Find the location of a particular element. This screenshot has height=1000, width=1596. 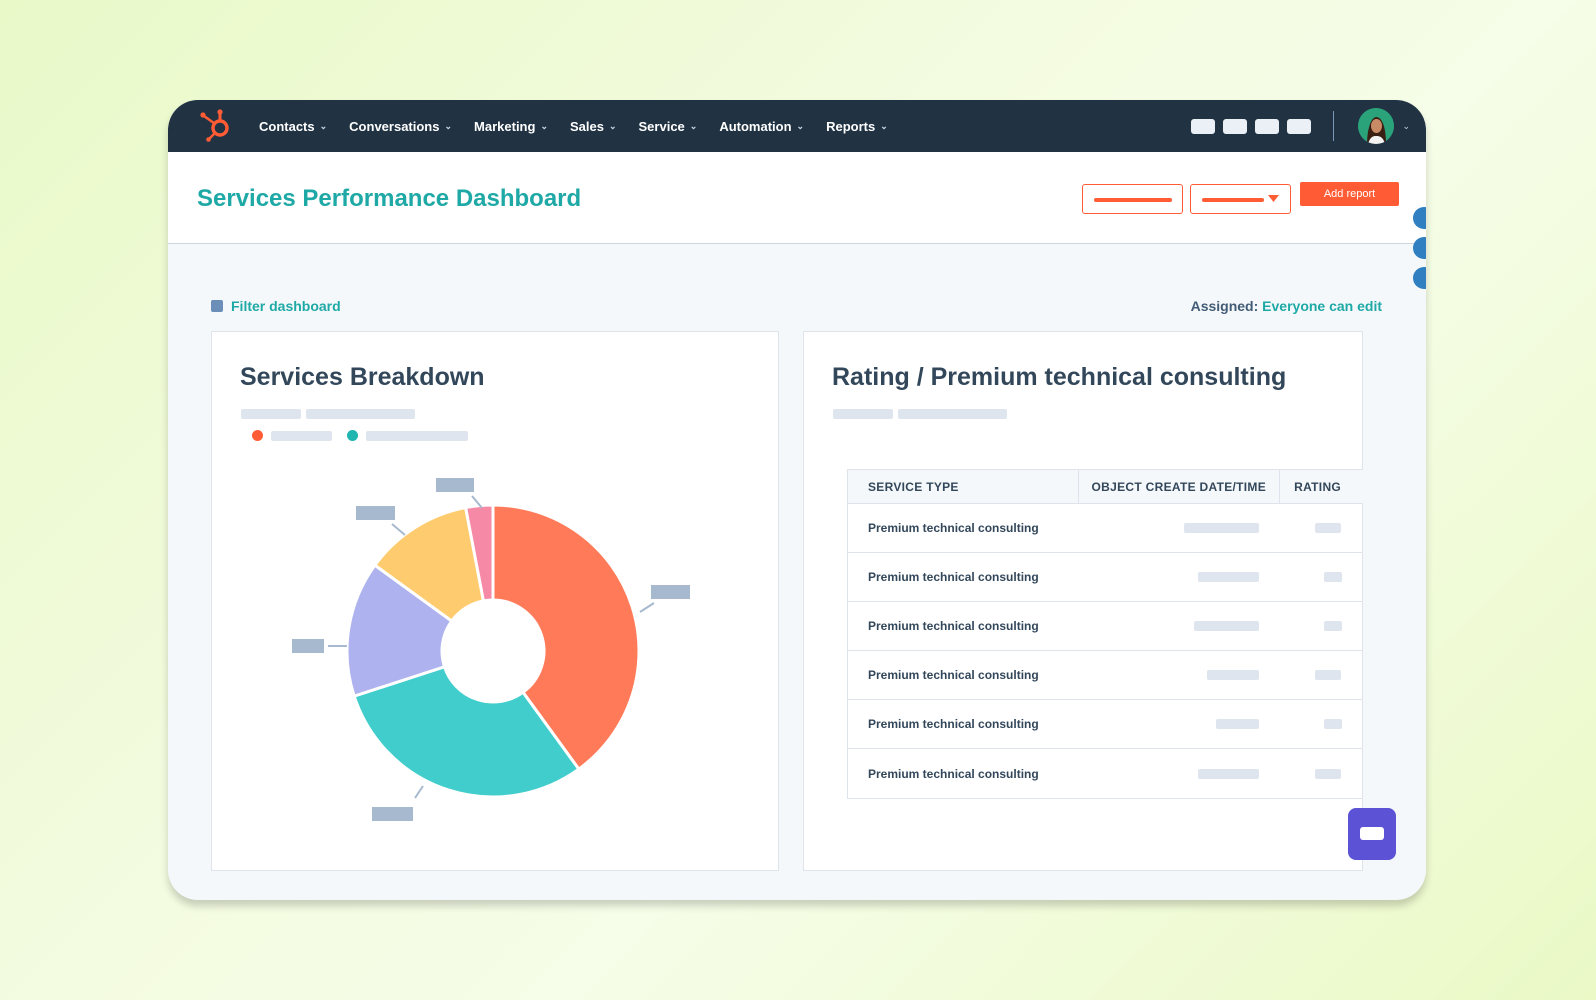

legend-label-placeholder is located at coordinates (301, 436).